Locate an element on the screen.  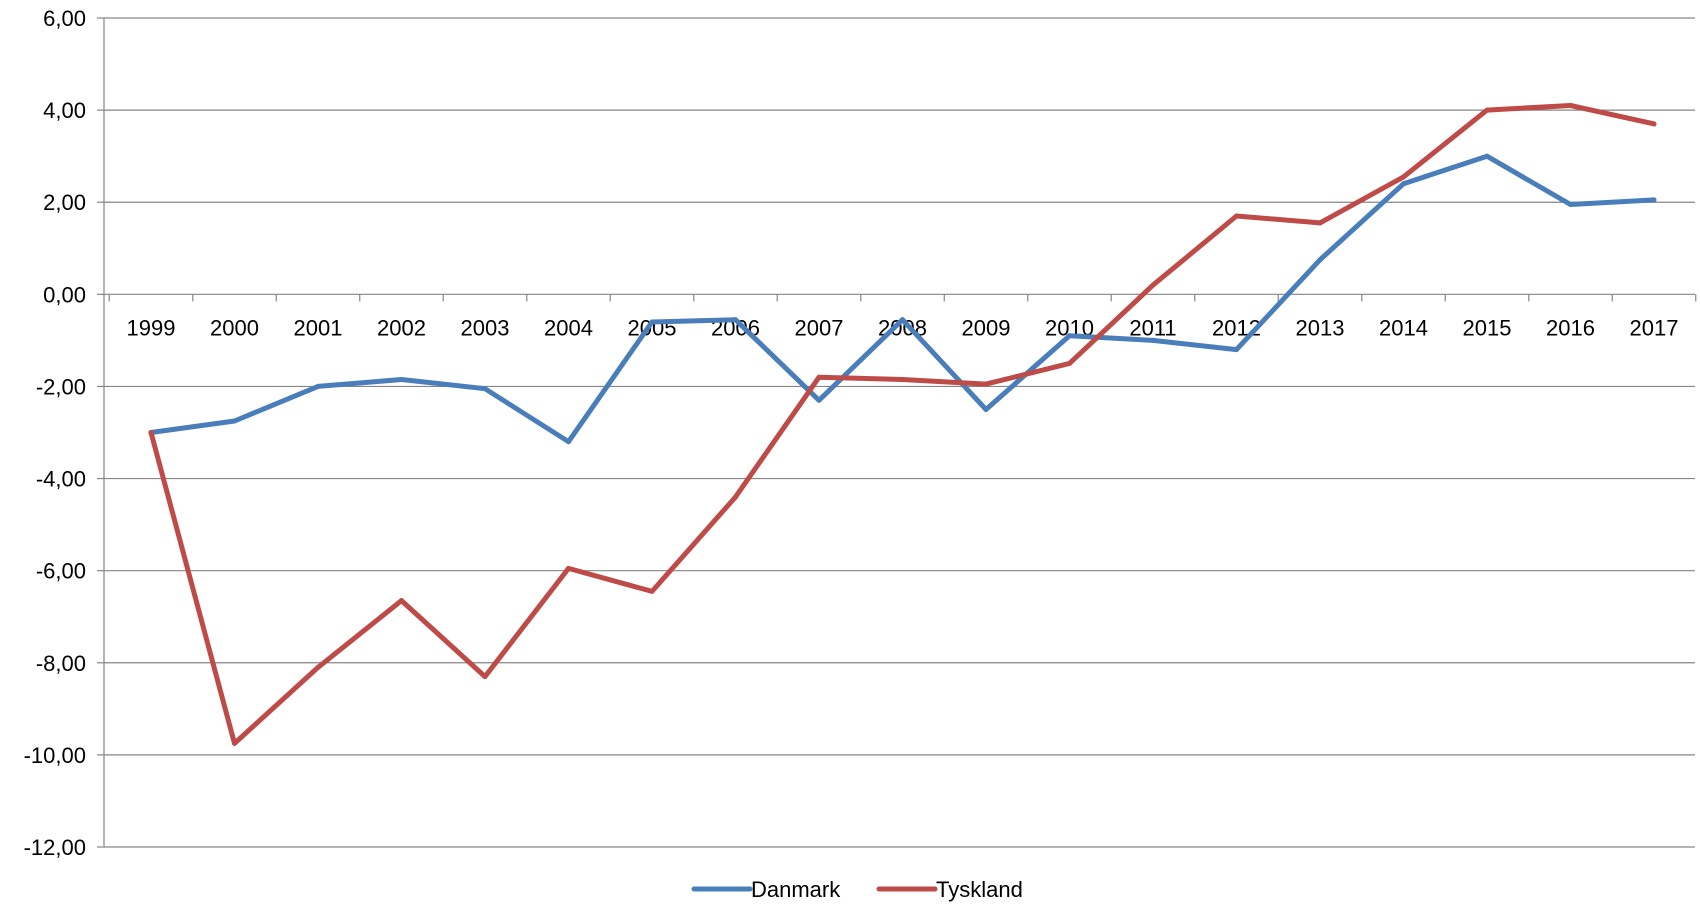
x-tick-label: 2009 is located at coordinates (986, 327).